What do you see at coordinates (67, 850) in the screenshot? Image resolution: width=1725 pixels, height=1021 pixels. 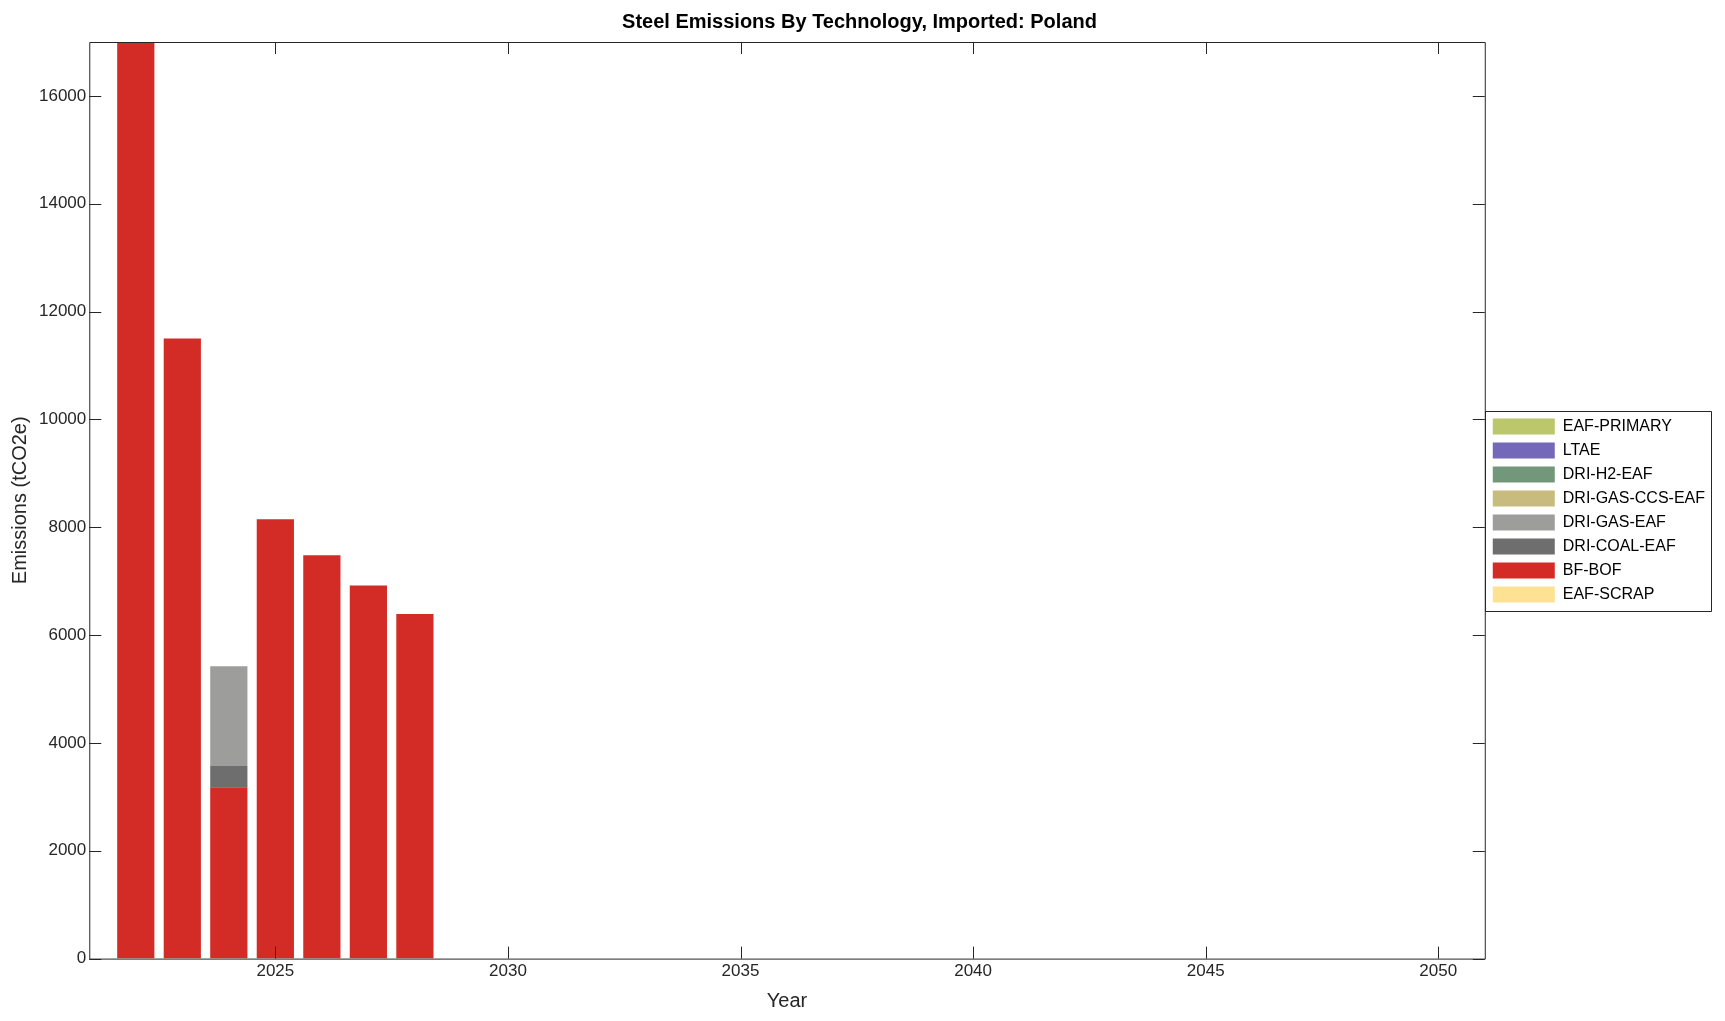 I see `y-tick-label: 2000` at bounding box center [67, 850].